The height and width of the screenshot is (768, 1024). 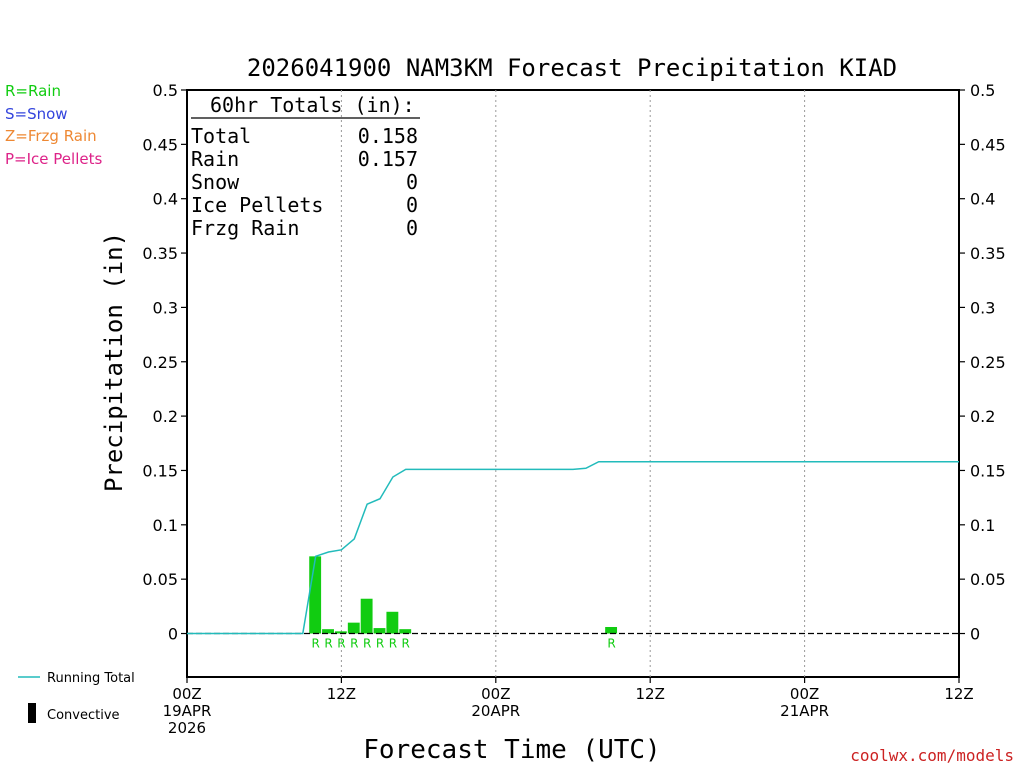 I want to click on y-tick-label-right: 0.05, so click(x=988, y=579).